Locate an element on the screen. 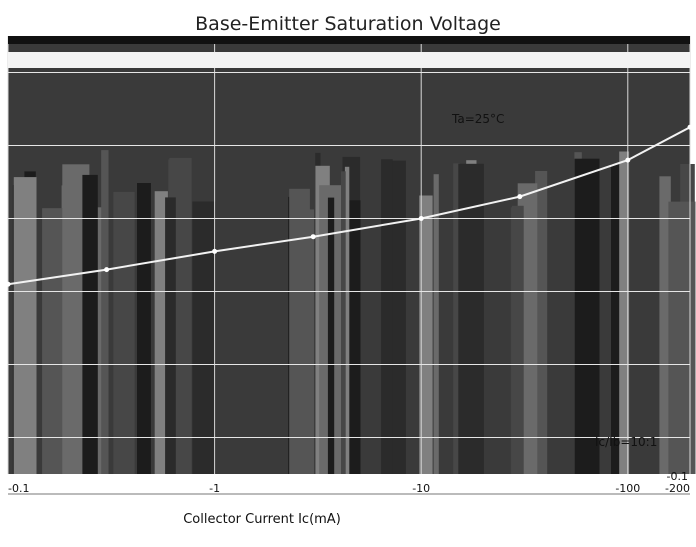 This screenshot has height=547, width=696. chart-title: Base-Emitter Saturation Voltage is located at coordinates (348, 24).